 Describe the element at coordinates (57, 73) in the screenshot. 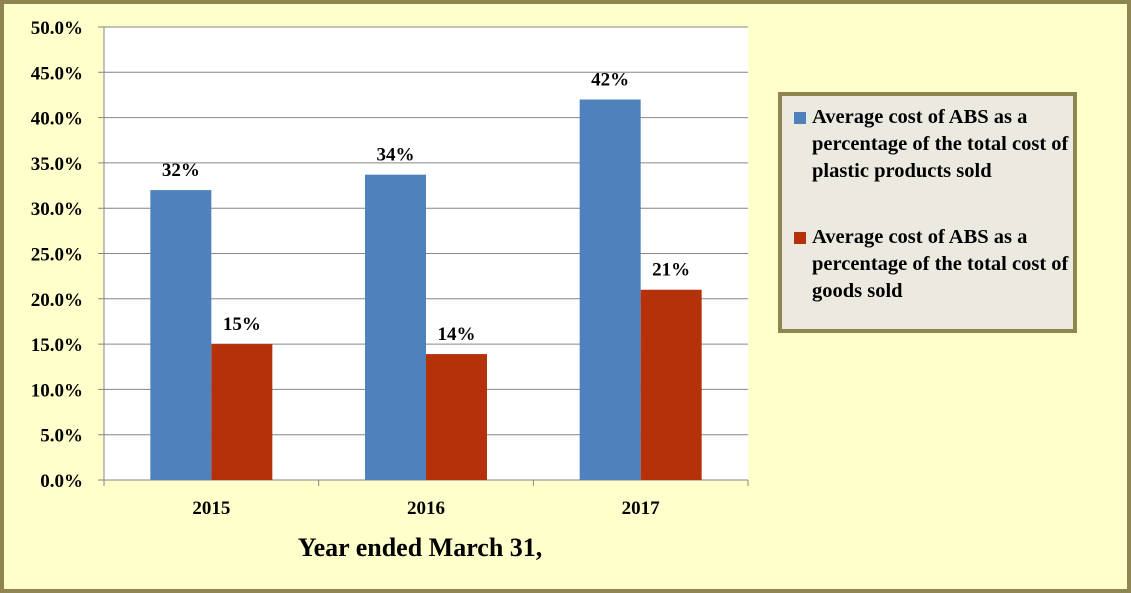

I see `y-tick-label: 45.0%` at that location.